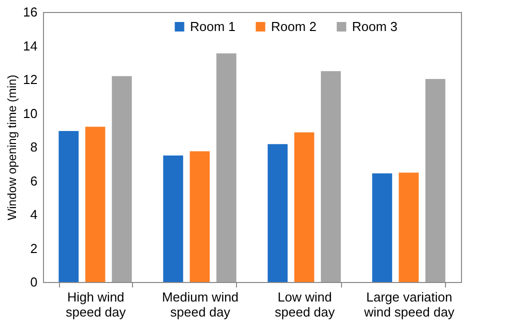 This screenshot has width=505, height=329. What do you see at coordinates (30, 12) in the screenshot?
I see `y-tick-label: 16` at bounding box center [30, 12].